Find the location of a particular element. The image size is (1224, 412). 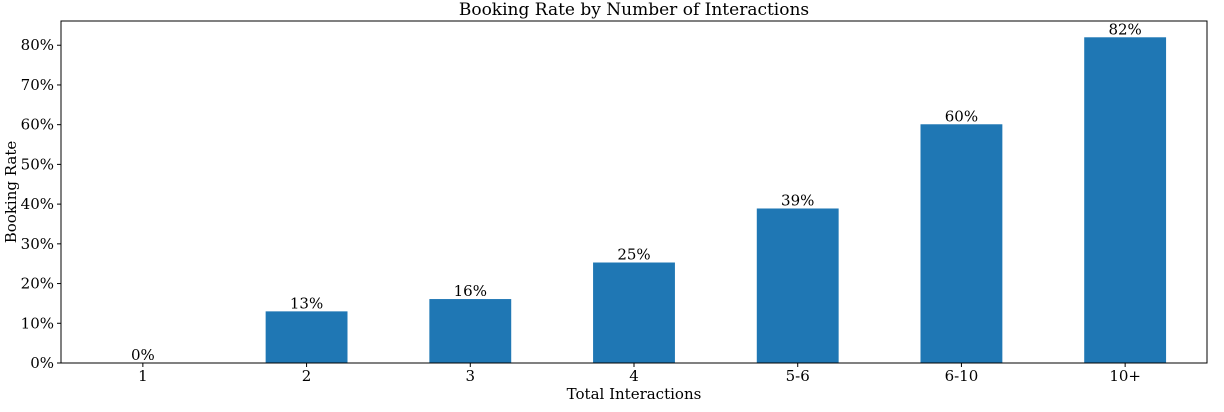

data-label-1: 0% is located at coordinates (143, 355).